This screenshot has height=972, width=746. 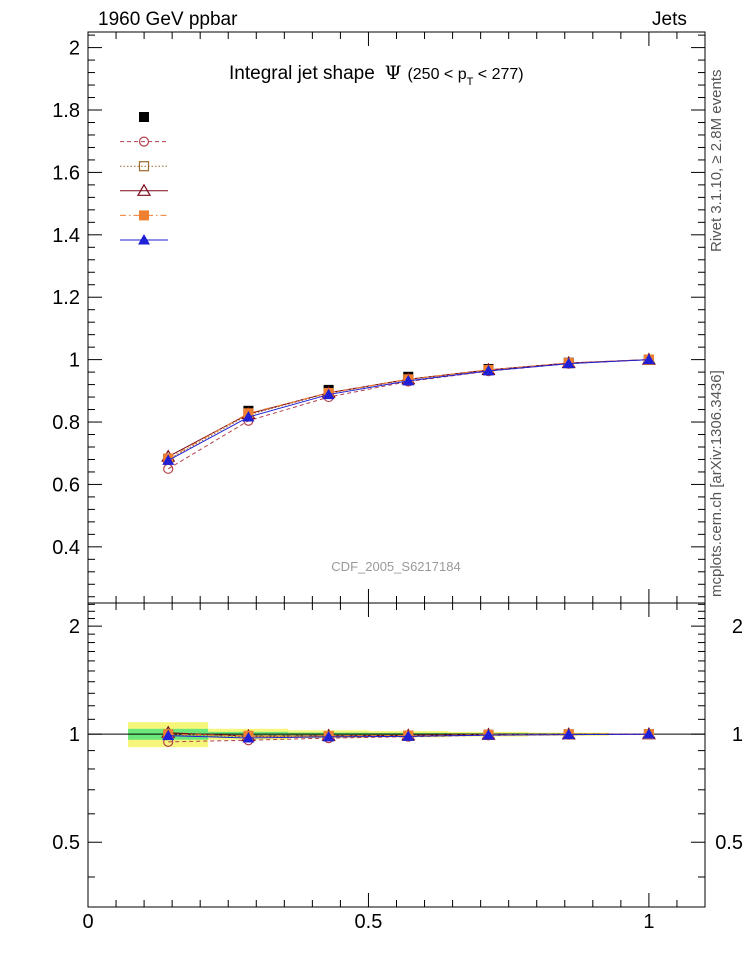 What do you see at coordinates (395, 566) in the screenshot?
I see `analysis-watermark: CDF_2005_S6217184` at bounding box center [395, 566].